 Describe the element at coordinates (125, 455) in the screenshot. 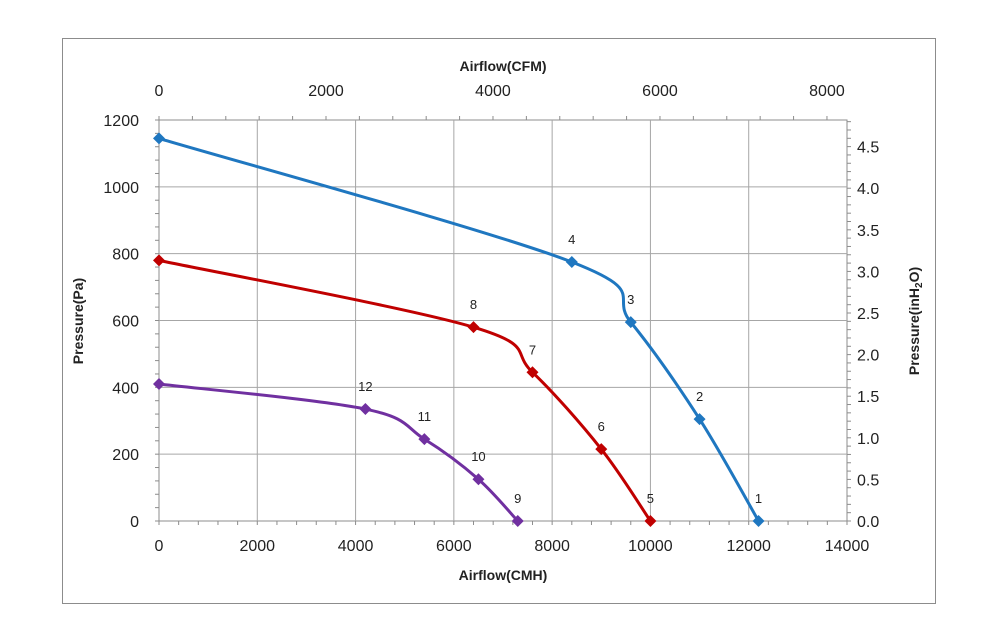

I see `y-tick-label: 200` at that location.